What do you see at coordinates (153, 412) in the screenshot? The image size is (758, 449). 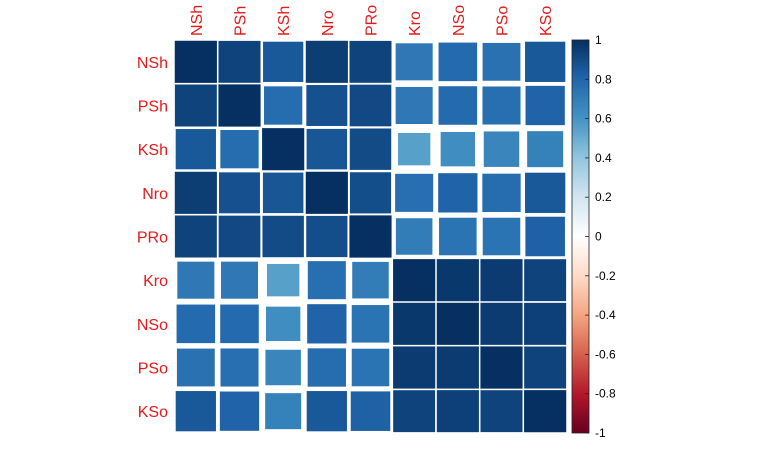 I see `row-label-KSo: KSo` at bounding box center [153, 412].